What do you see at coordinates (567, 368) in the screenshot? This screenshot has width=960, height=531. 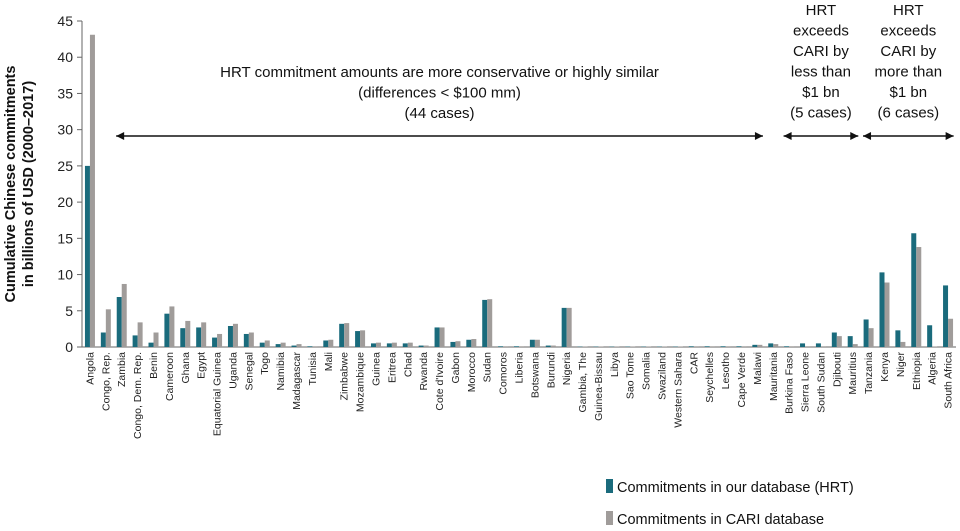 I see `category-label: Nigeria` at bounding box center [567, 368].